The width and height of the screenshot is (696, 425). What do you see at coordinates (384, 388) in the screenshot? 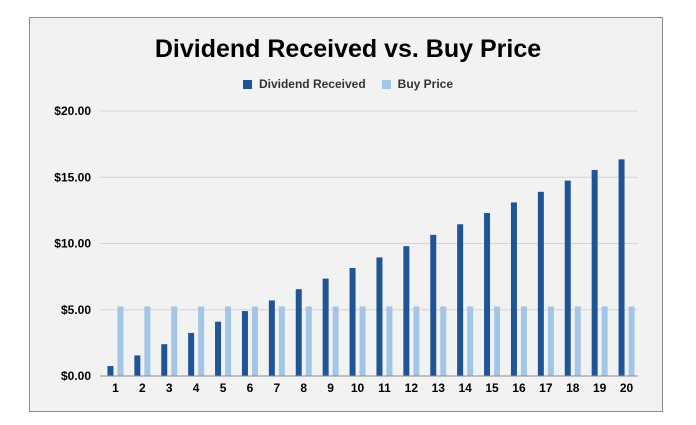
I see `x-tick-label-11: 11` at bounding box center [384, 388].